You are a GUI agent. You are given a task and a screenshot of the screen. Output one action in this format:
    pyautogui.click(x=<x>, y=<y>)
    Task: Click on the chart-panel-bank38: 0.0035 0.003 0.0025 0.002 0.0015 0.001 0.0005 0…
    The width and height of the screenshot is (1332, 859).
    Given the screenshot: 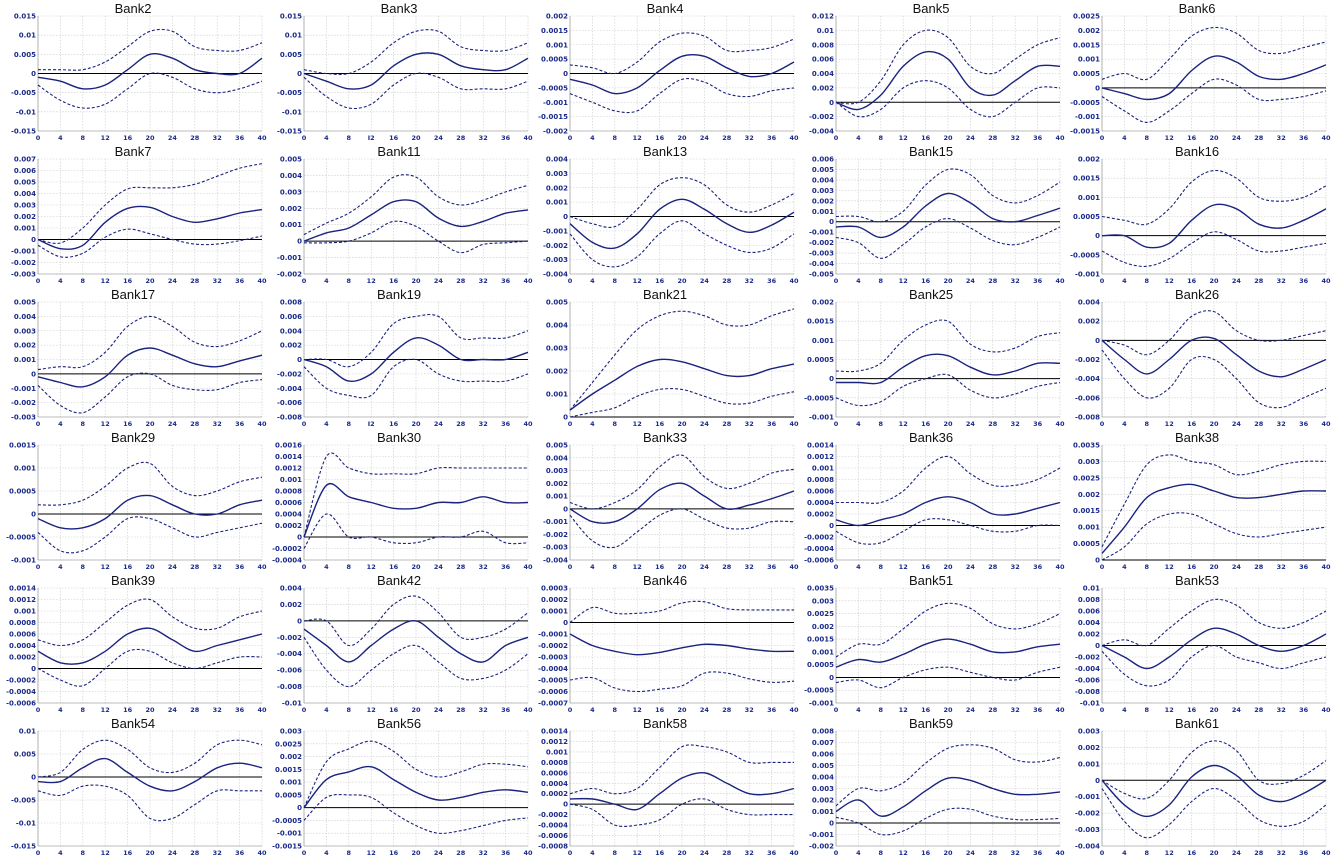 What is the action you would take?
    pyautogui.click(x=1197, y=500)
    